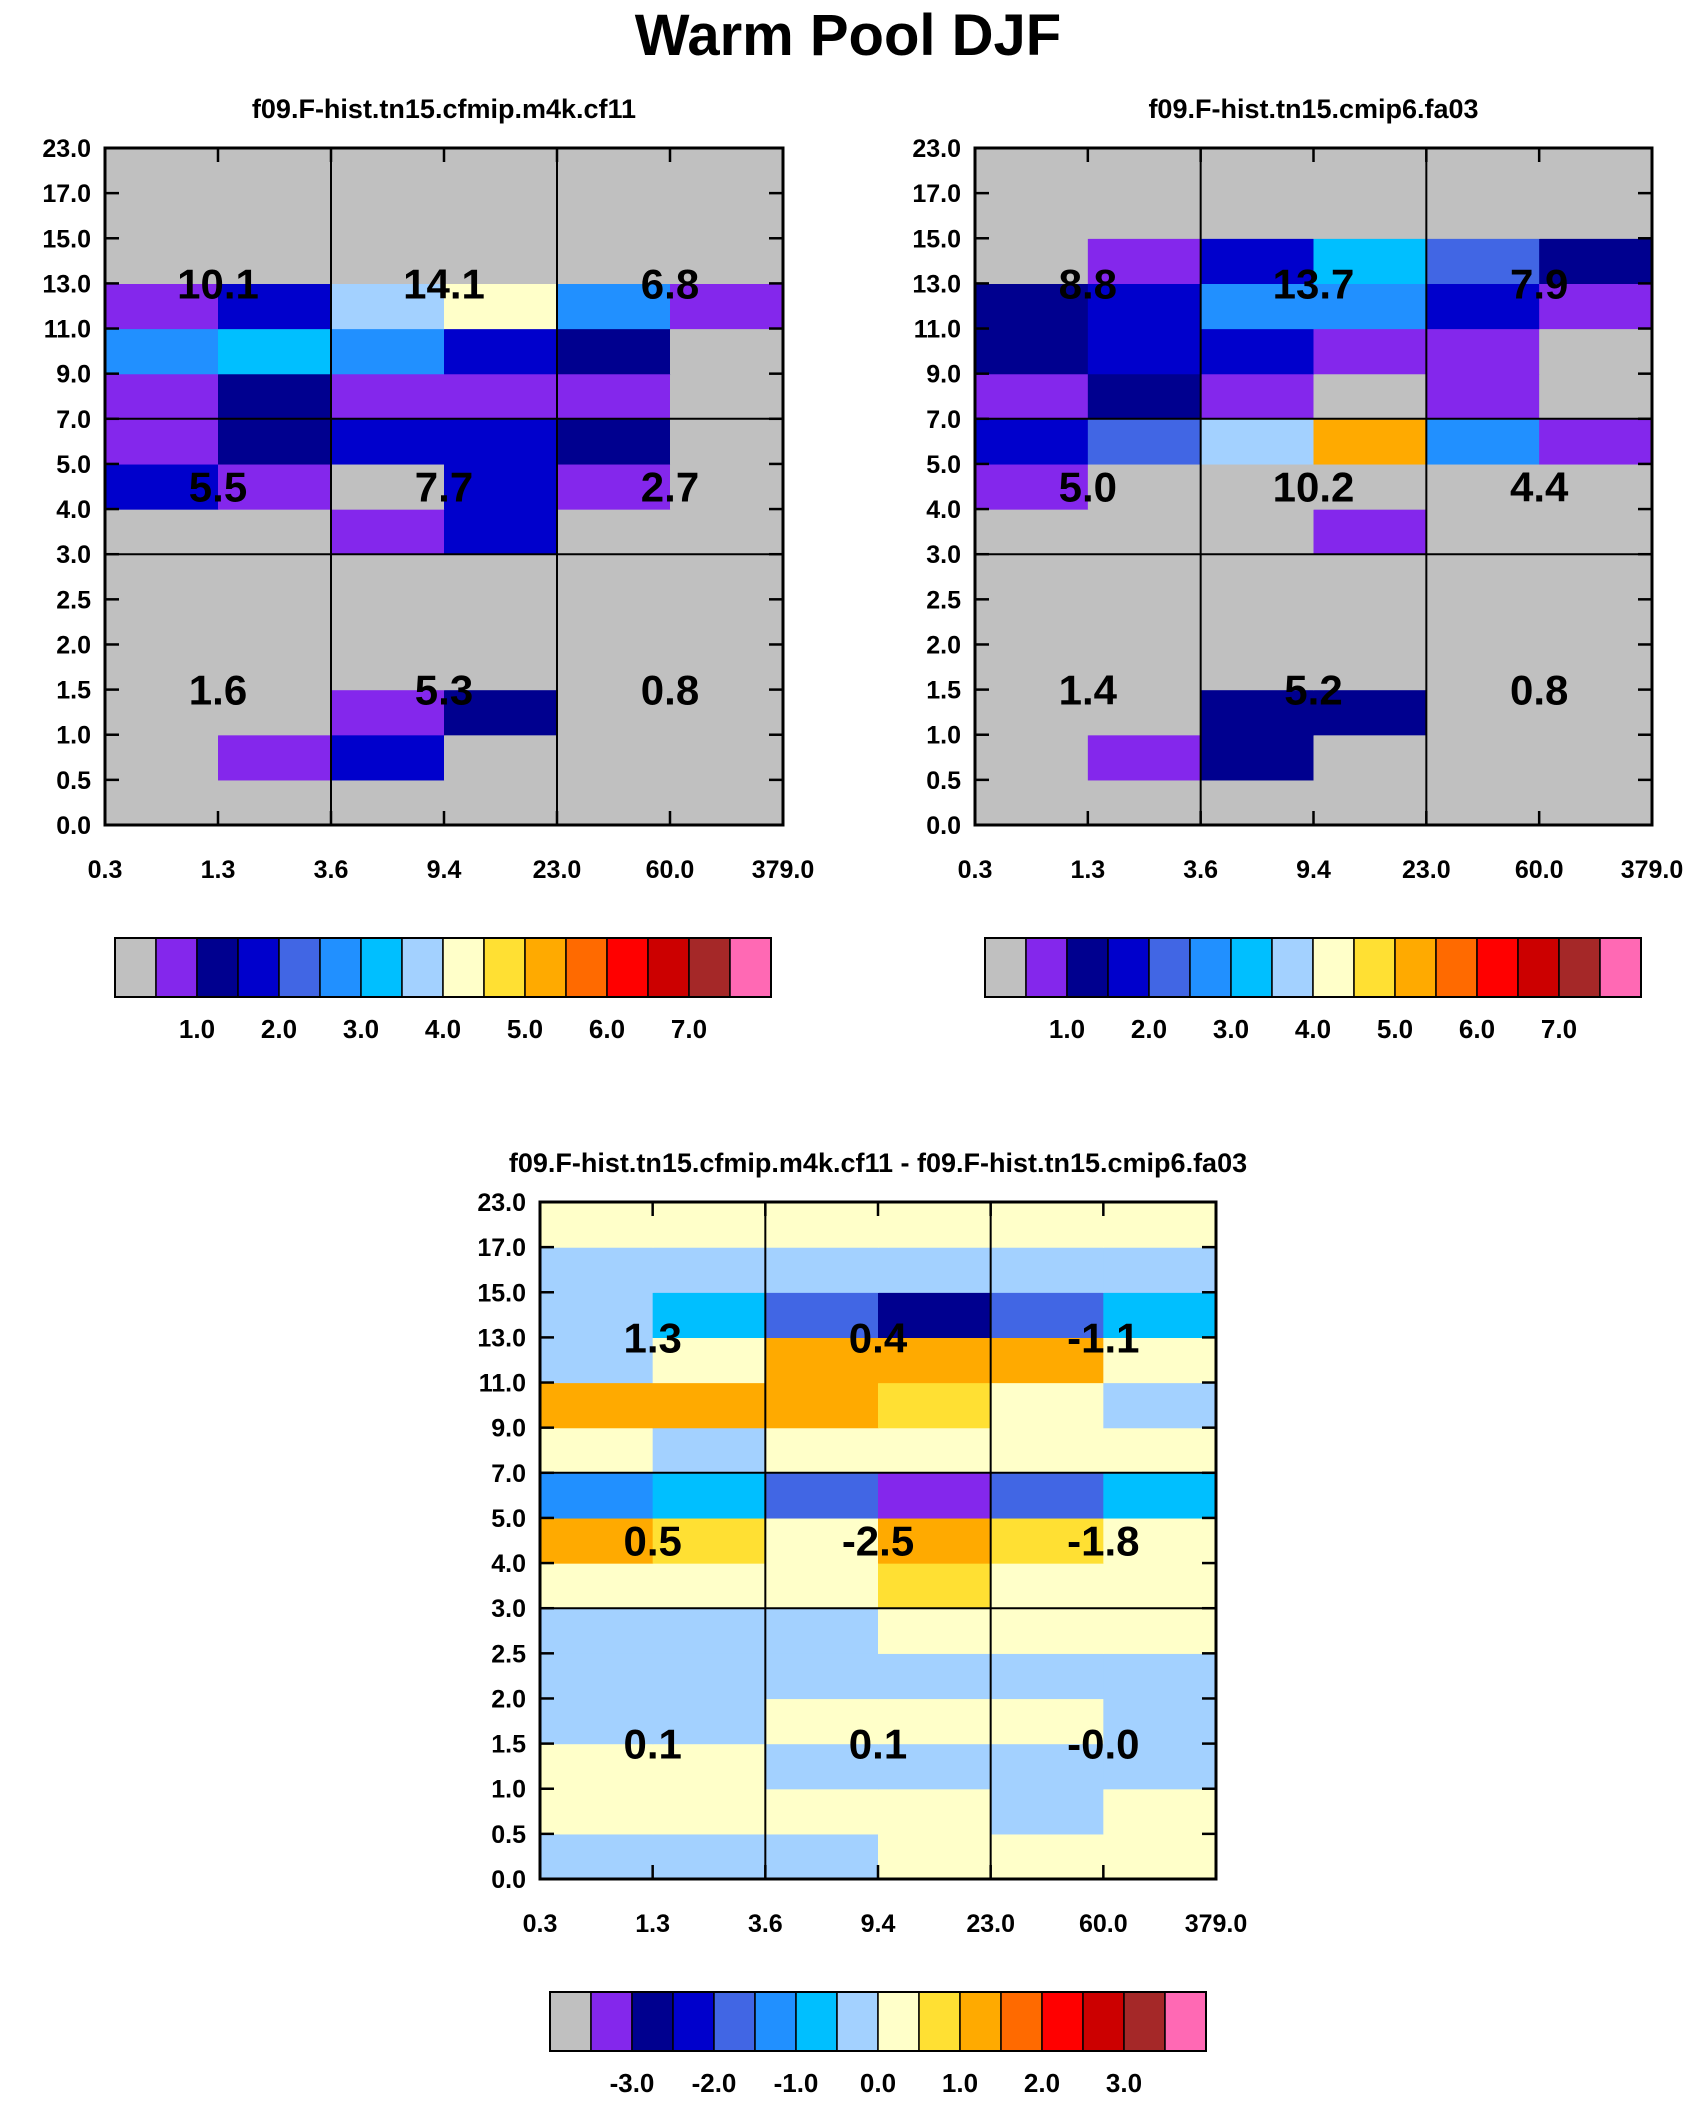 The width and height of the screenshot is (1696, 2103). I want to click on colorbar-label: 0.0, so click(878, 2083).